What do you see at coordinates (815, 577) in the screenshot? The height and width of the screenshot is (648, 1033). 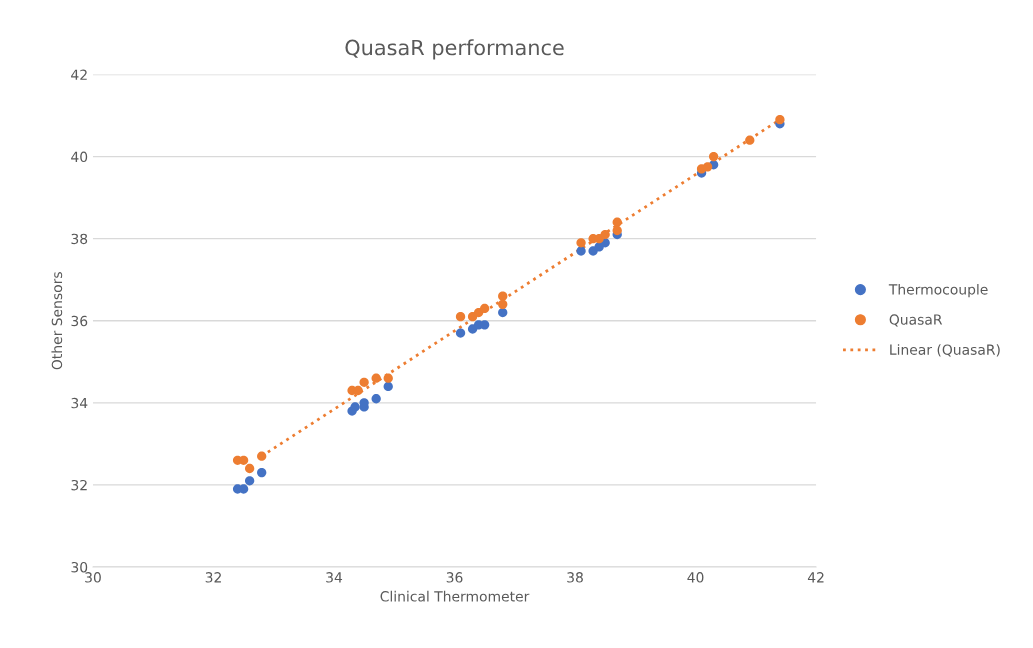 I see `x-tick-label: 42` at bounding box center [815, 577].